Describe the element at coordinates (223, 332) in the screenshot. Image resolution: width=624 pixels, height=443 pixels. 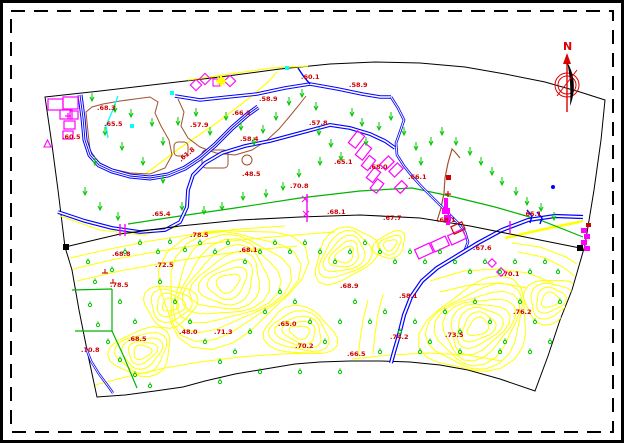
I see `spot-elevation-label: .71.3` at that location.